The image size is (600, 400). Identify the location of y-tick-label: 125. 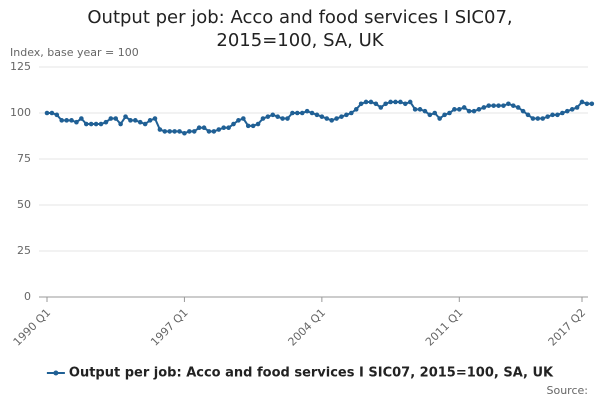
(20, 66).